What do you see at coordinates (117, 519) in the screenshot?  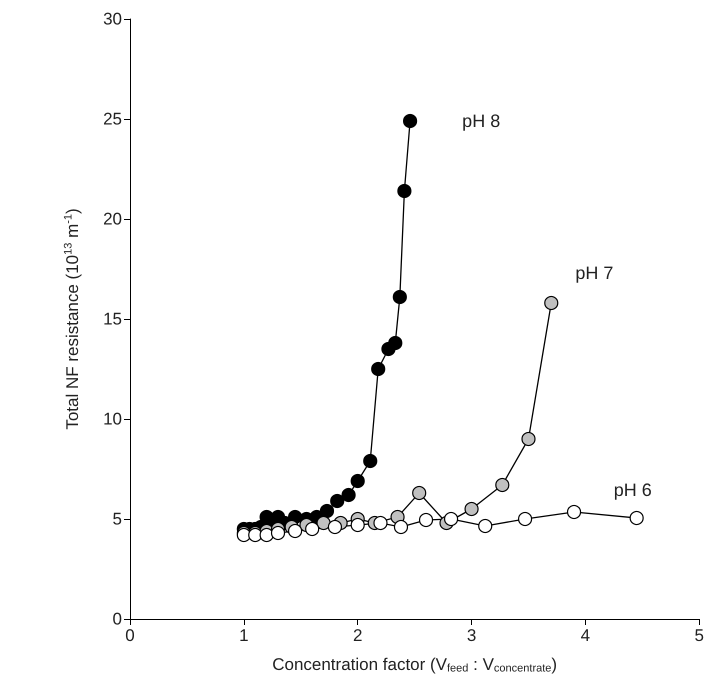 I see `y-tick-label: 5` at bounding box center [117, 519].